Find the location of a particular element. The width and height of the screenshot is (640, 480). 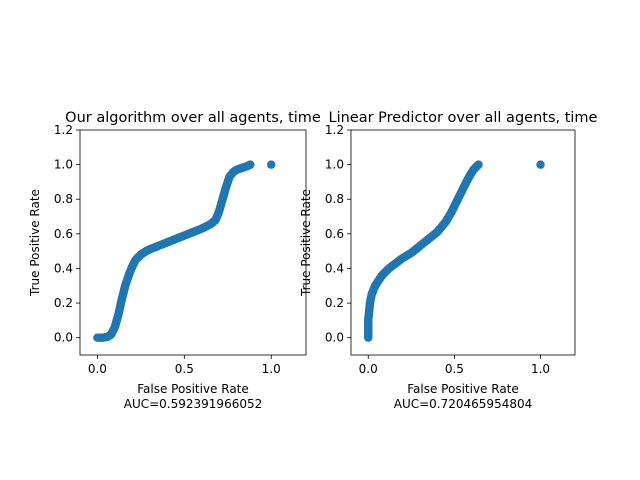

chart-title: Linear Predictor over all agents, time is located at coordinates (463, 118).